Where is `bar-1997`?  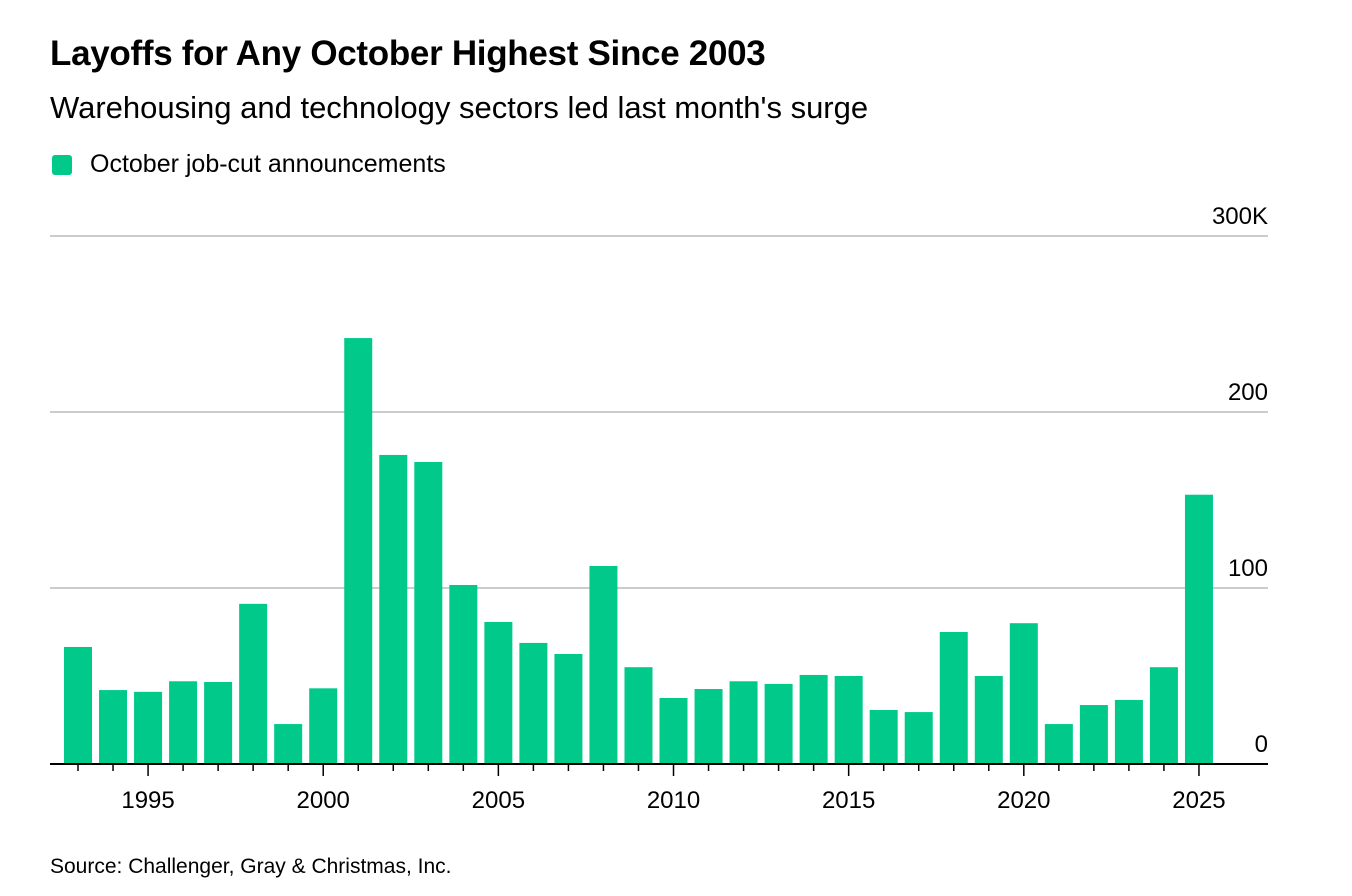 bar-1997 is located at coordinates (218, 722).